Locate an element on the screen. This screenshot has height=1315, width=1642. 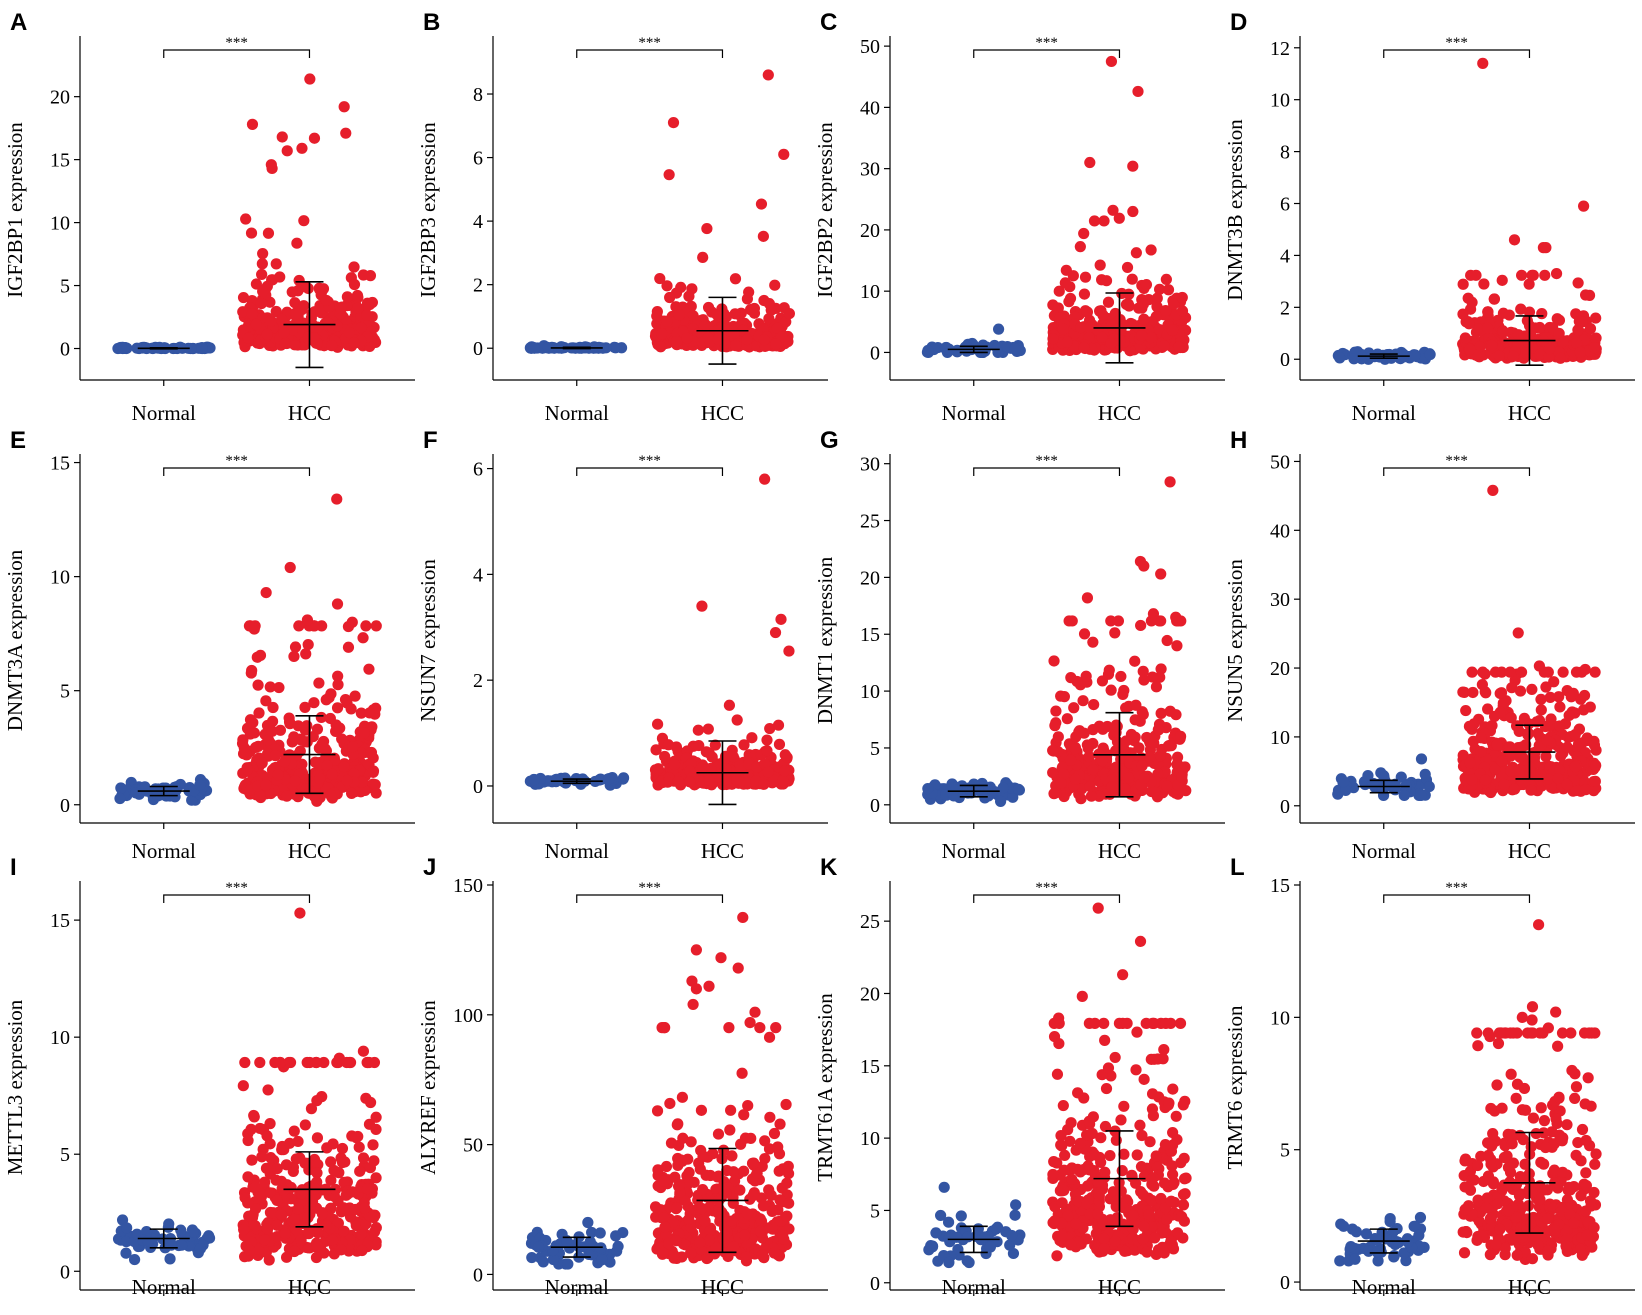
y-tick-label: 6 is located at coordinates (478, 159).